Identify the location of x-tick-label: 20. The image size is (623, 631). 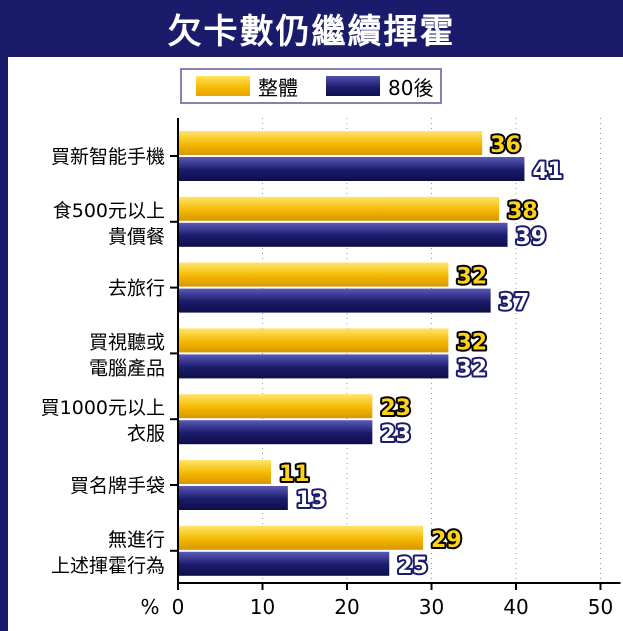
(346, 607).